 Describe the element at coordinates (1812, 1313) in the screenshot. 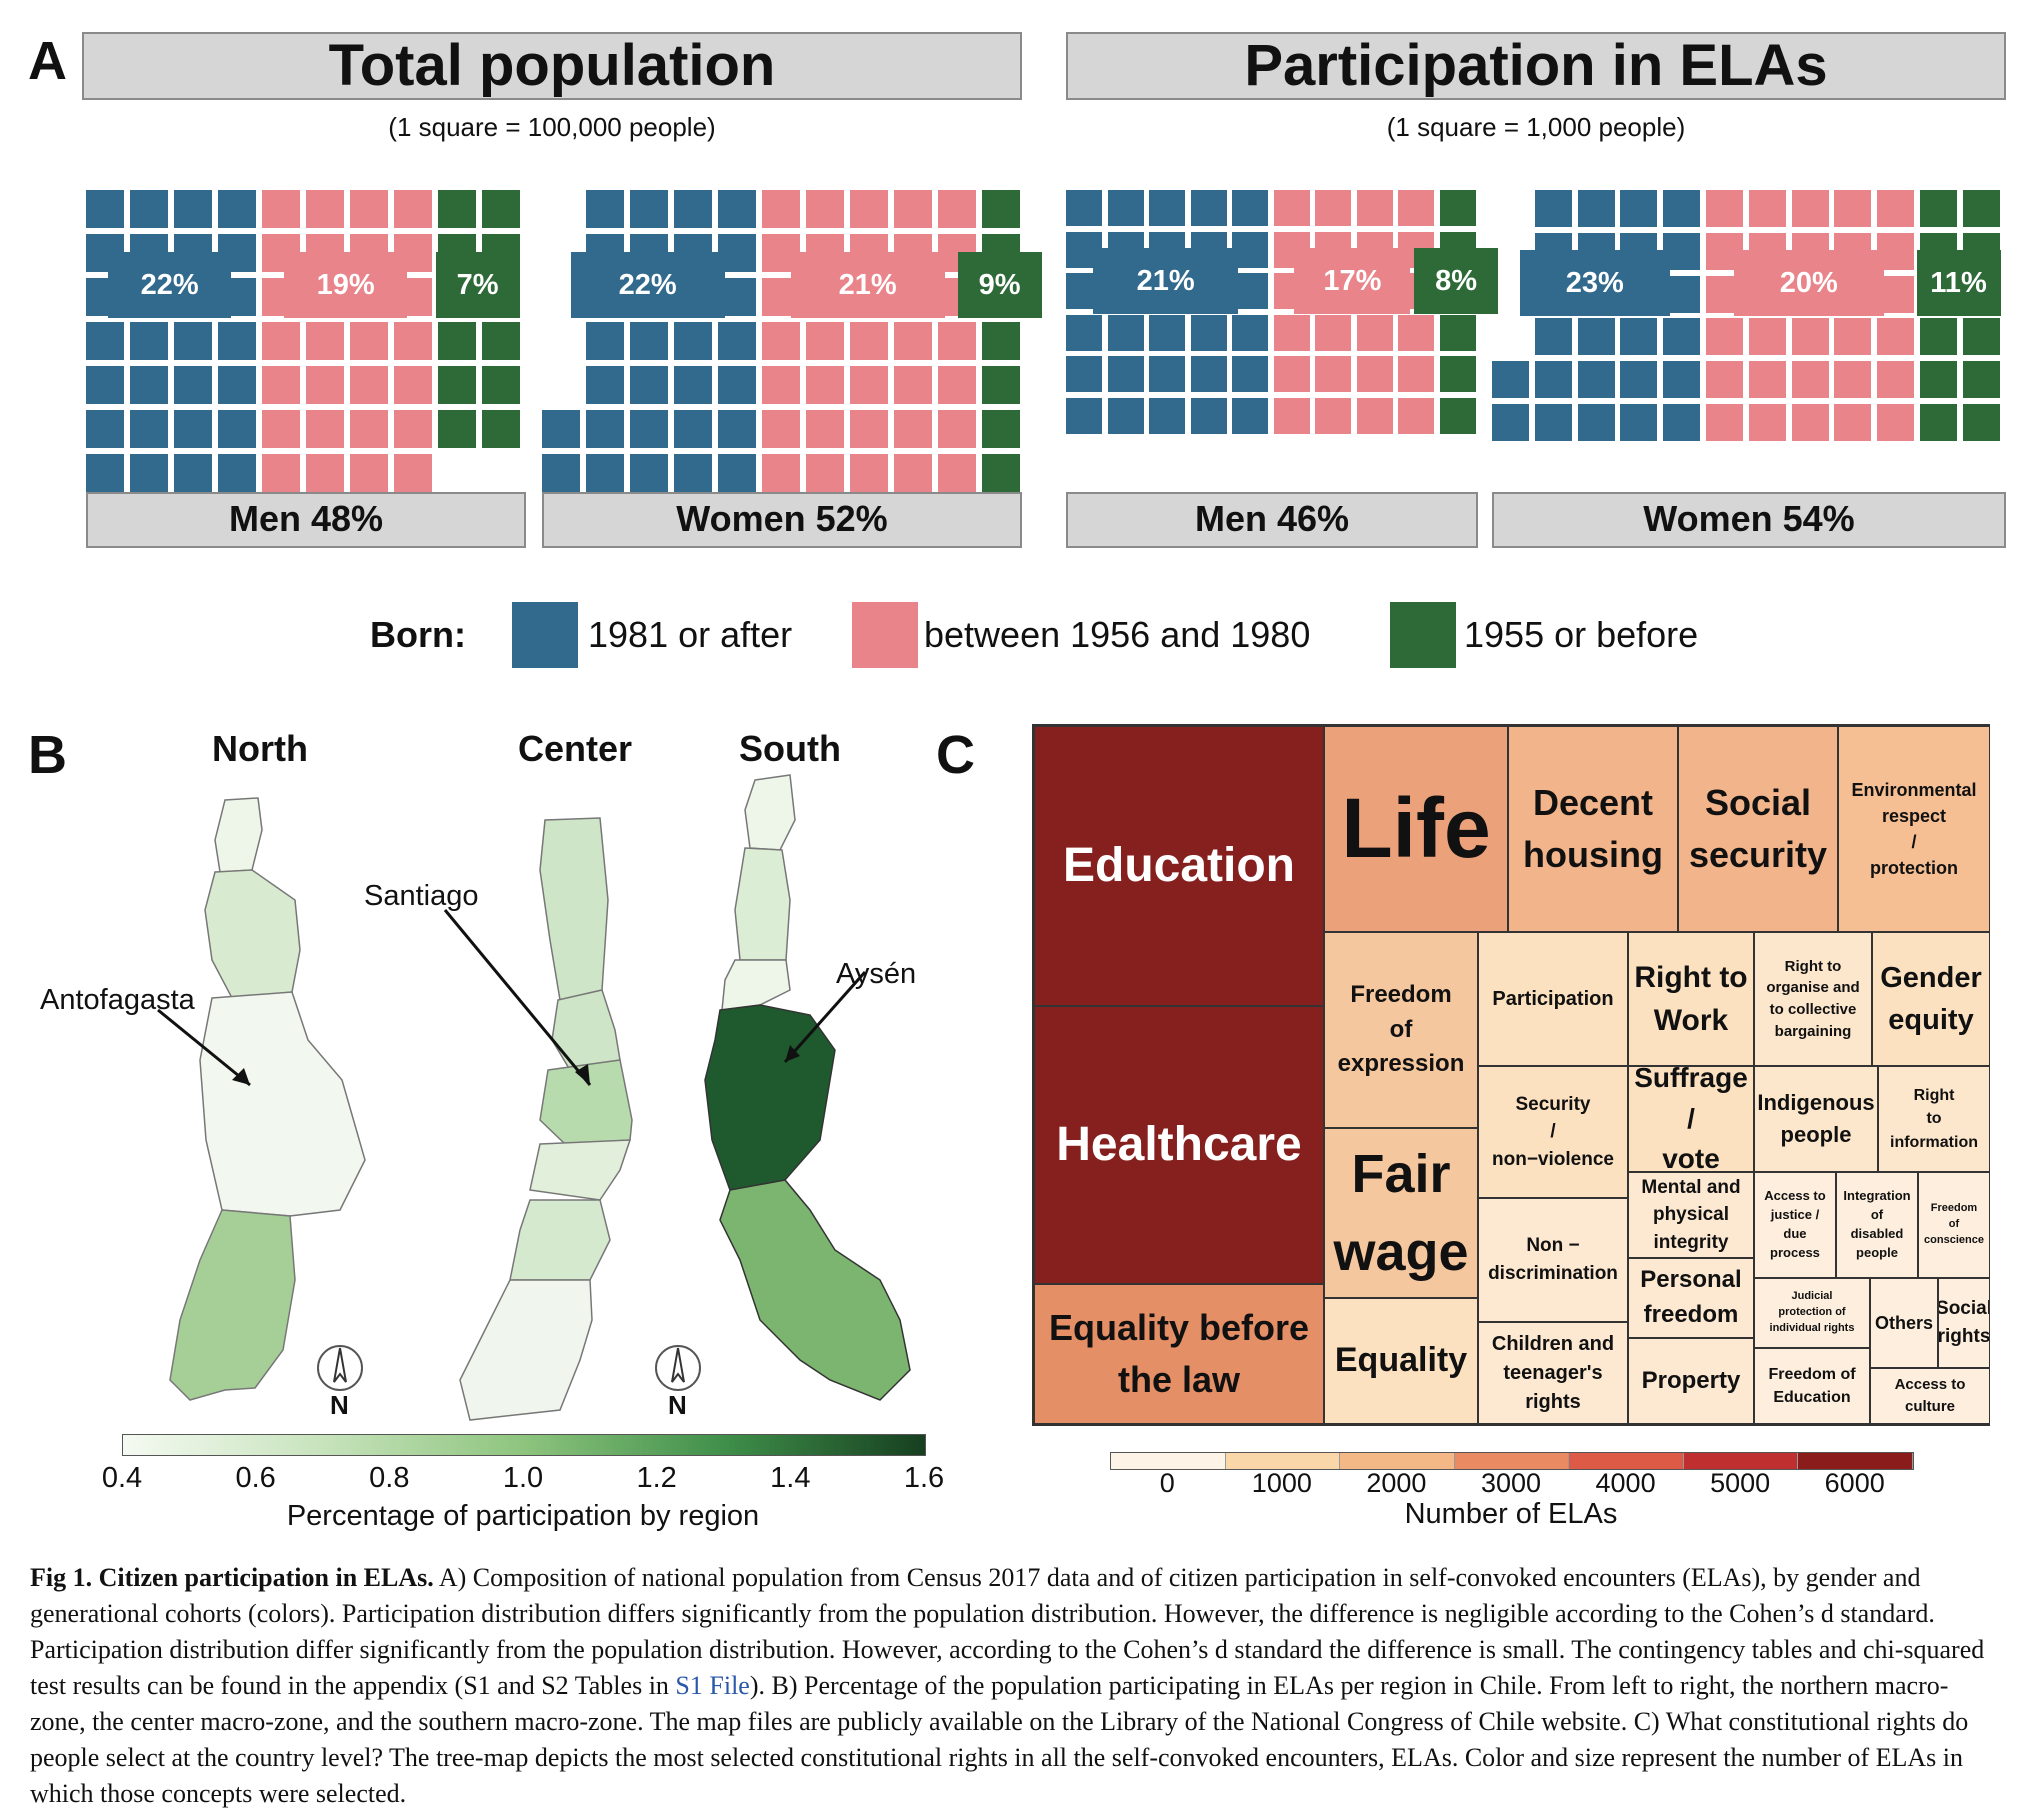

I see `treemap-cell: Judicial protection of individual rights` at that location.